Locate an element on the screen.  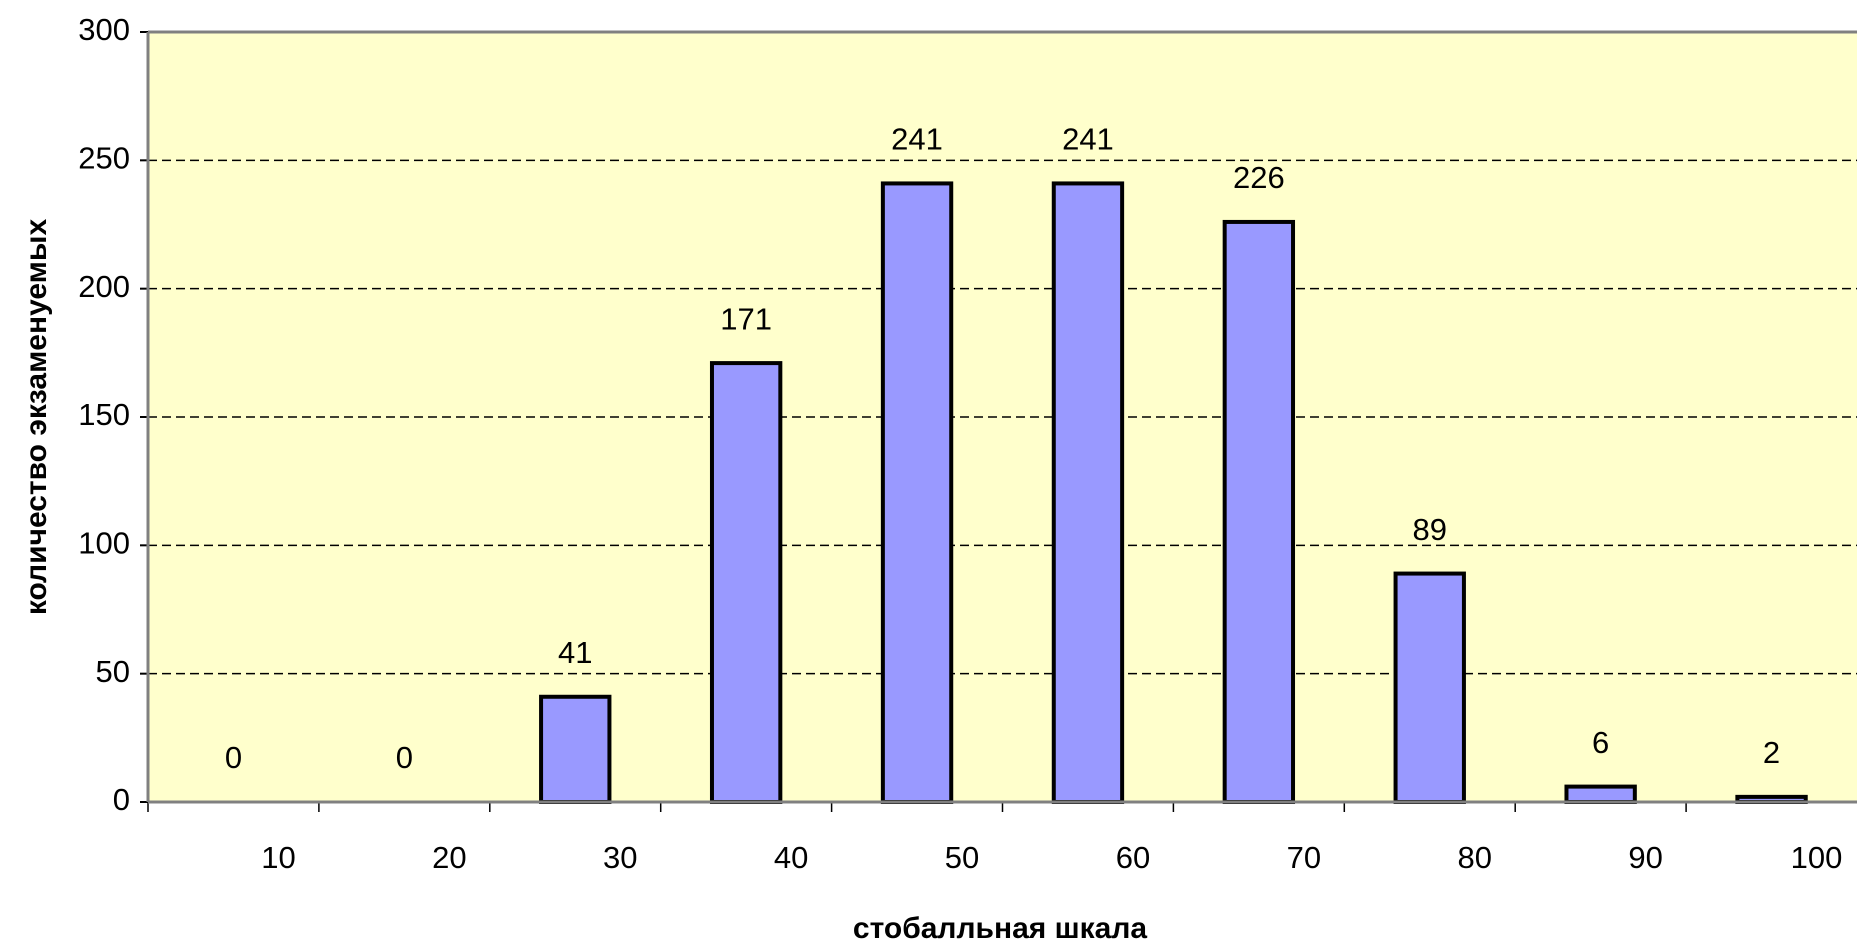
x-tick-label: 60 is located at coordinates (1133, 857).